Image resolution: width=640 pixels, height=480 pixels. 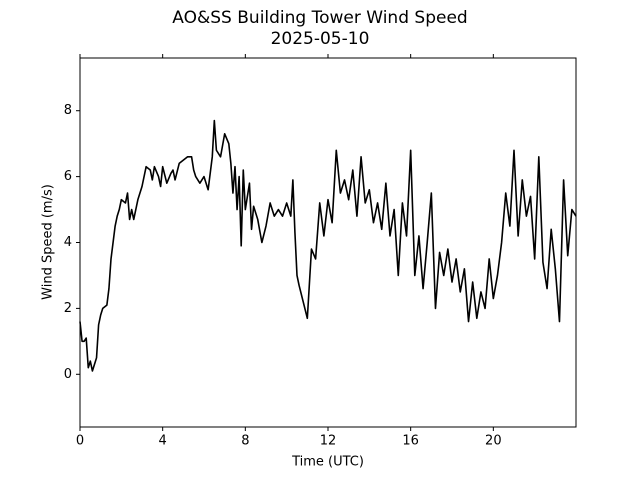 What do you see at coordinates (320, 39) in the screenshot?
I see `chart-subtitle: 2025-05-10` at bounding box center [320, 39].